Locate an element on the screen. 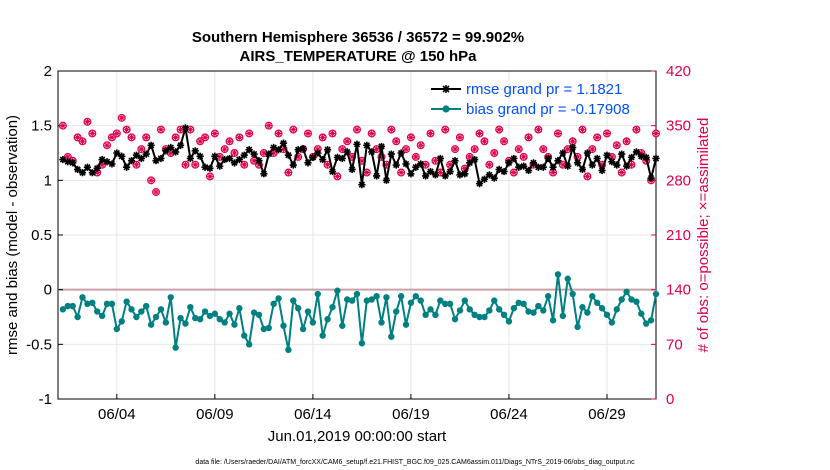 Image resolution: width=830 pixels, height=470 pixels. legend-rmse-label: rmse grand pr = 1.1821 is located at coordinates (544, 89).